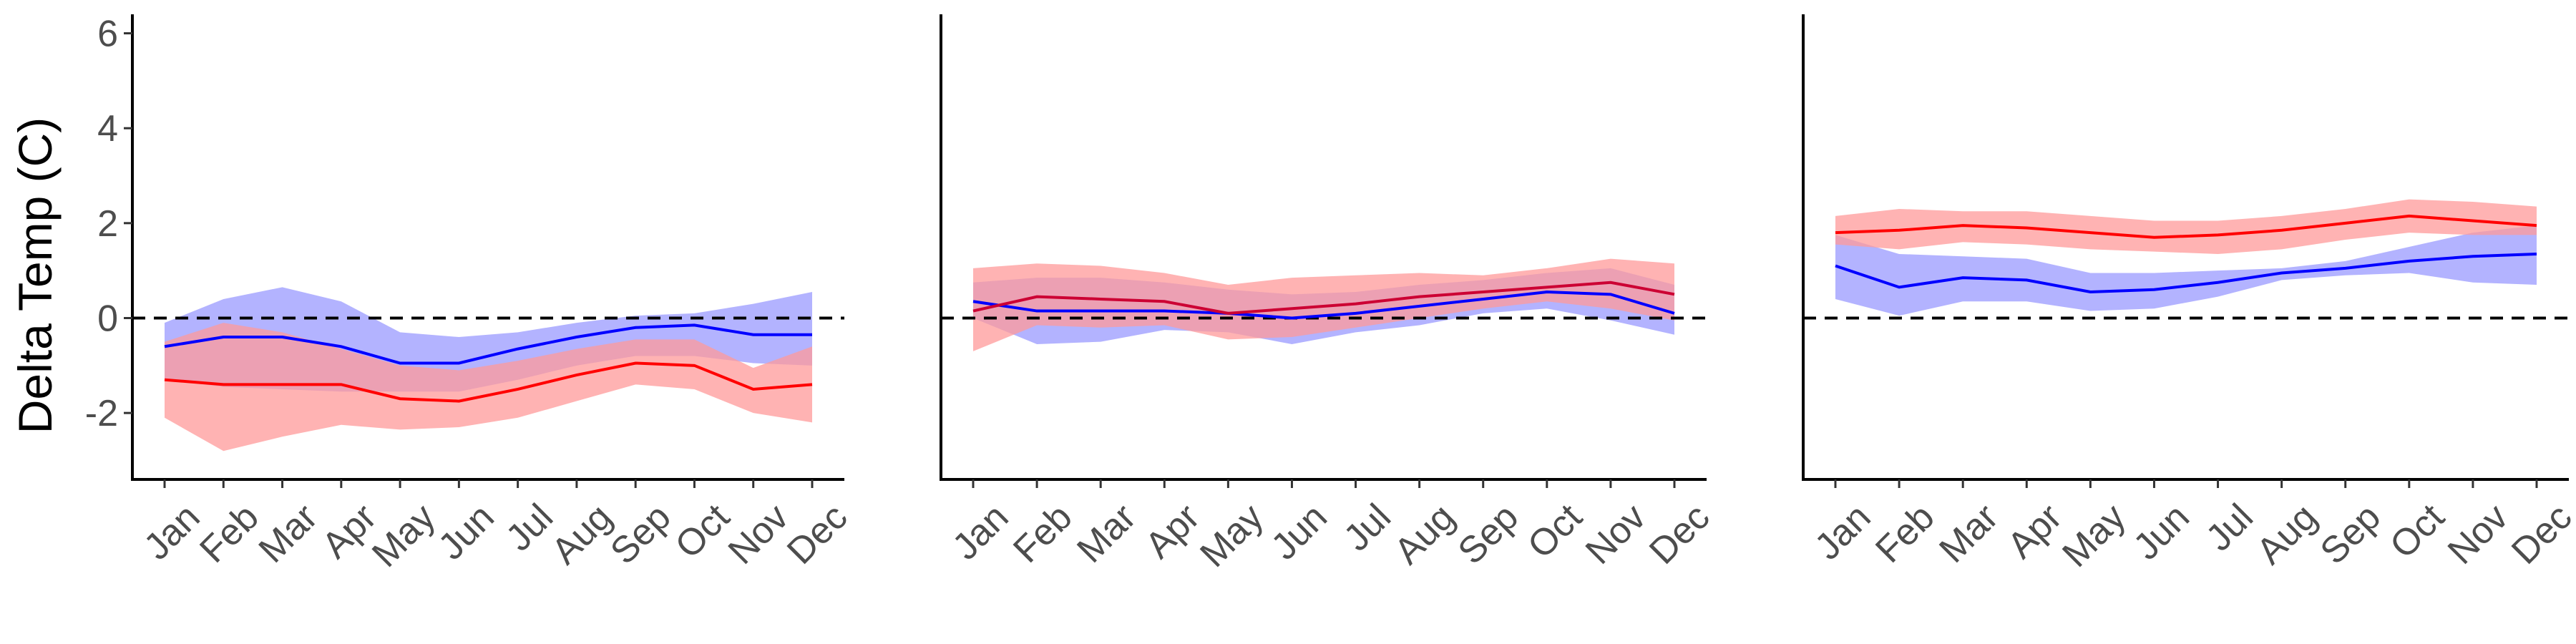 This screenshot has height=644, width=2576. What do you see at coordinates (107, 34) in the screenshot?
I see `y-tick-label: 6` at bounding box center [107, 34].